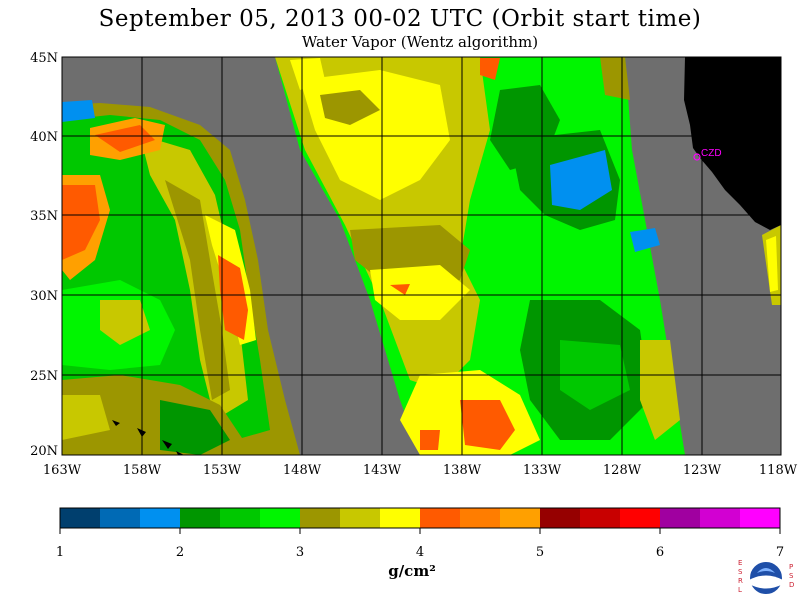 The height and width of the screenshot is (600, 800). Describe the element at coordinates (778, 470) in the screenshot. I see `lon-label: 118W` at that location.